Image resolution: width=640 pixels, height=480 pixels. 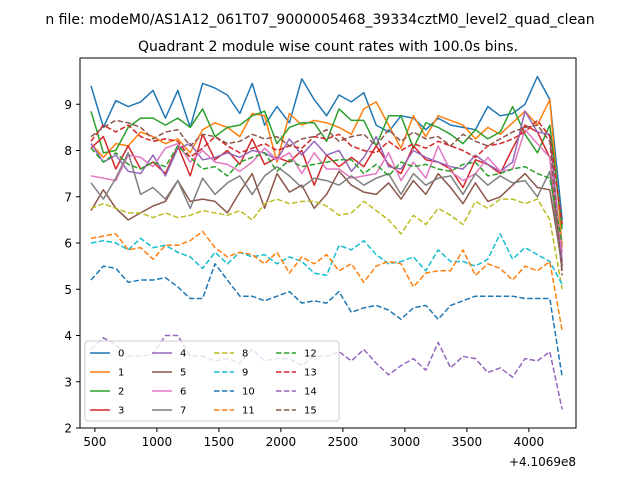 What do you see at coordinates (245, 373) in the screenshot?
I see `legend-label-9: 9` at bounding box center [245, 373].